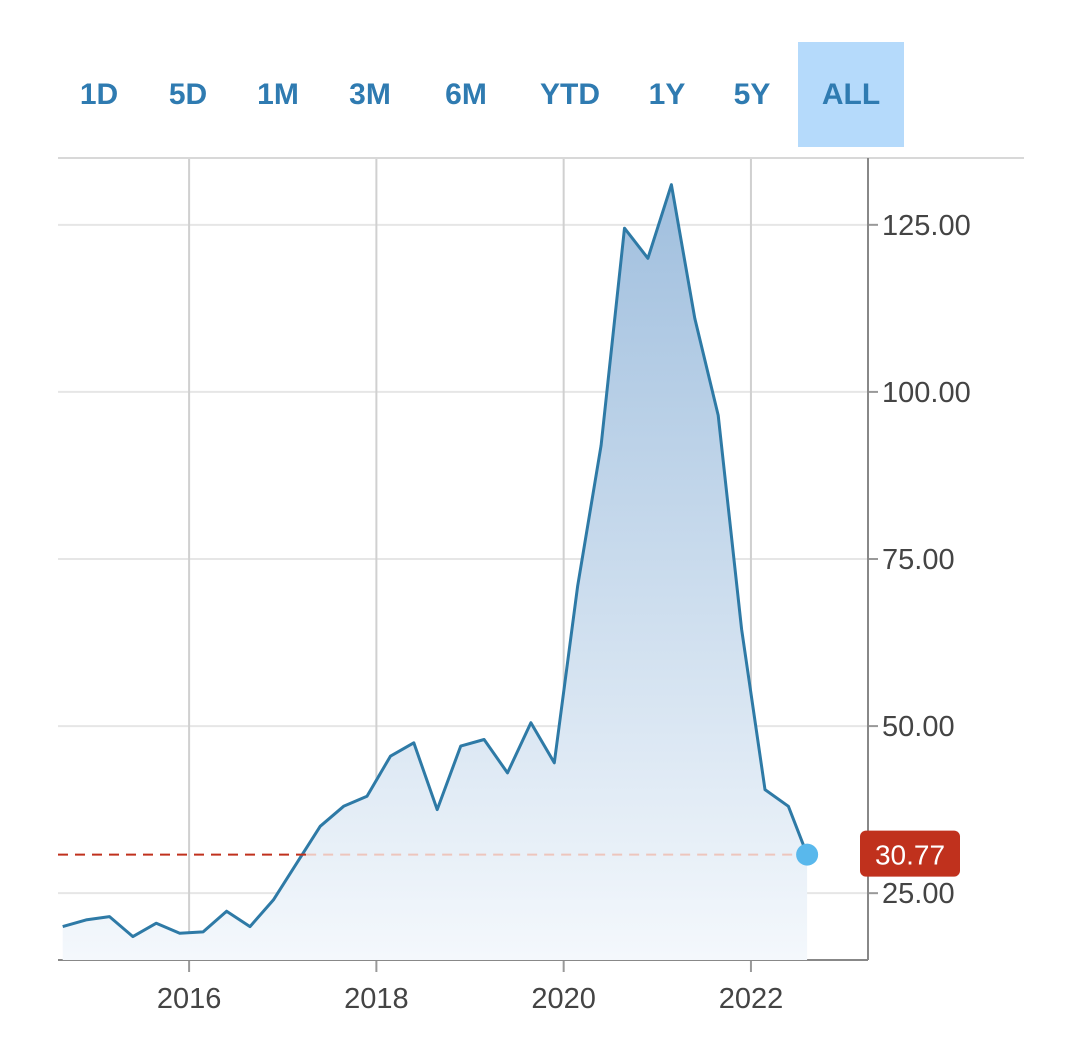 This screenshot has height=1058, width=1079. What do you see at coordinates (570, 94) in the screenshot?
I see `range-button-ytd: YTD` at bounding box center [570, 94].